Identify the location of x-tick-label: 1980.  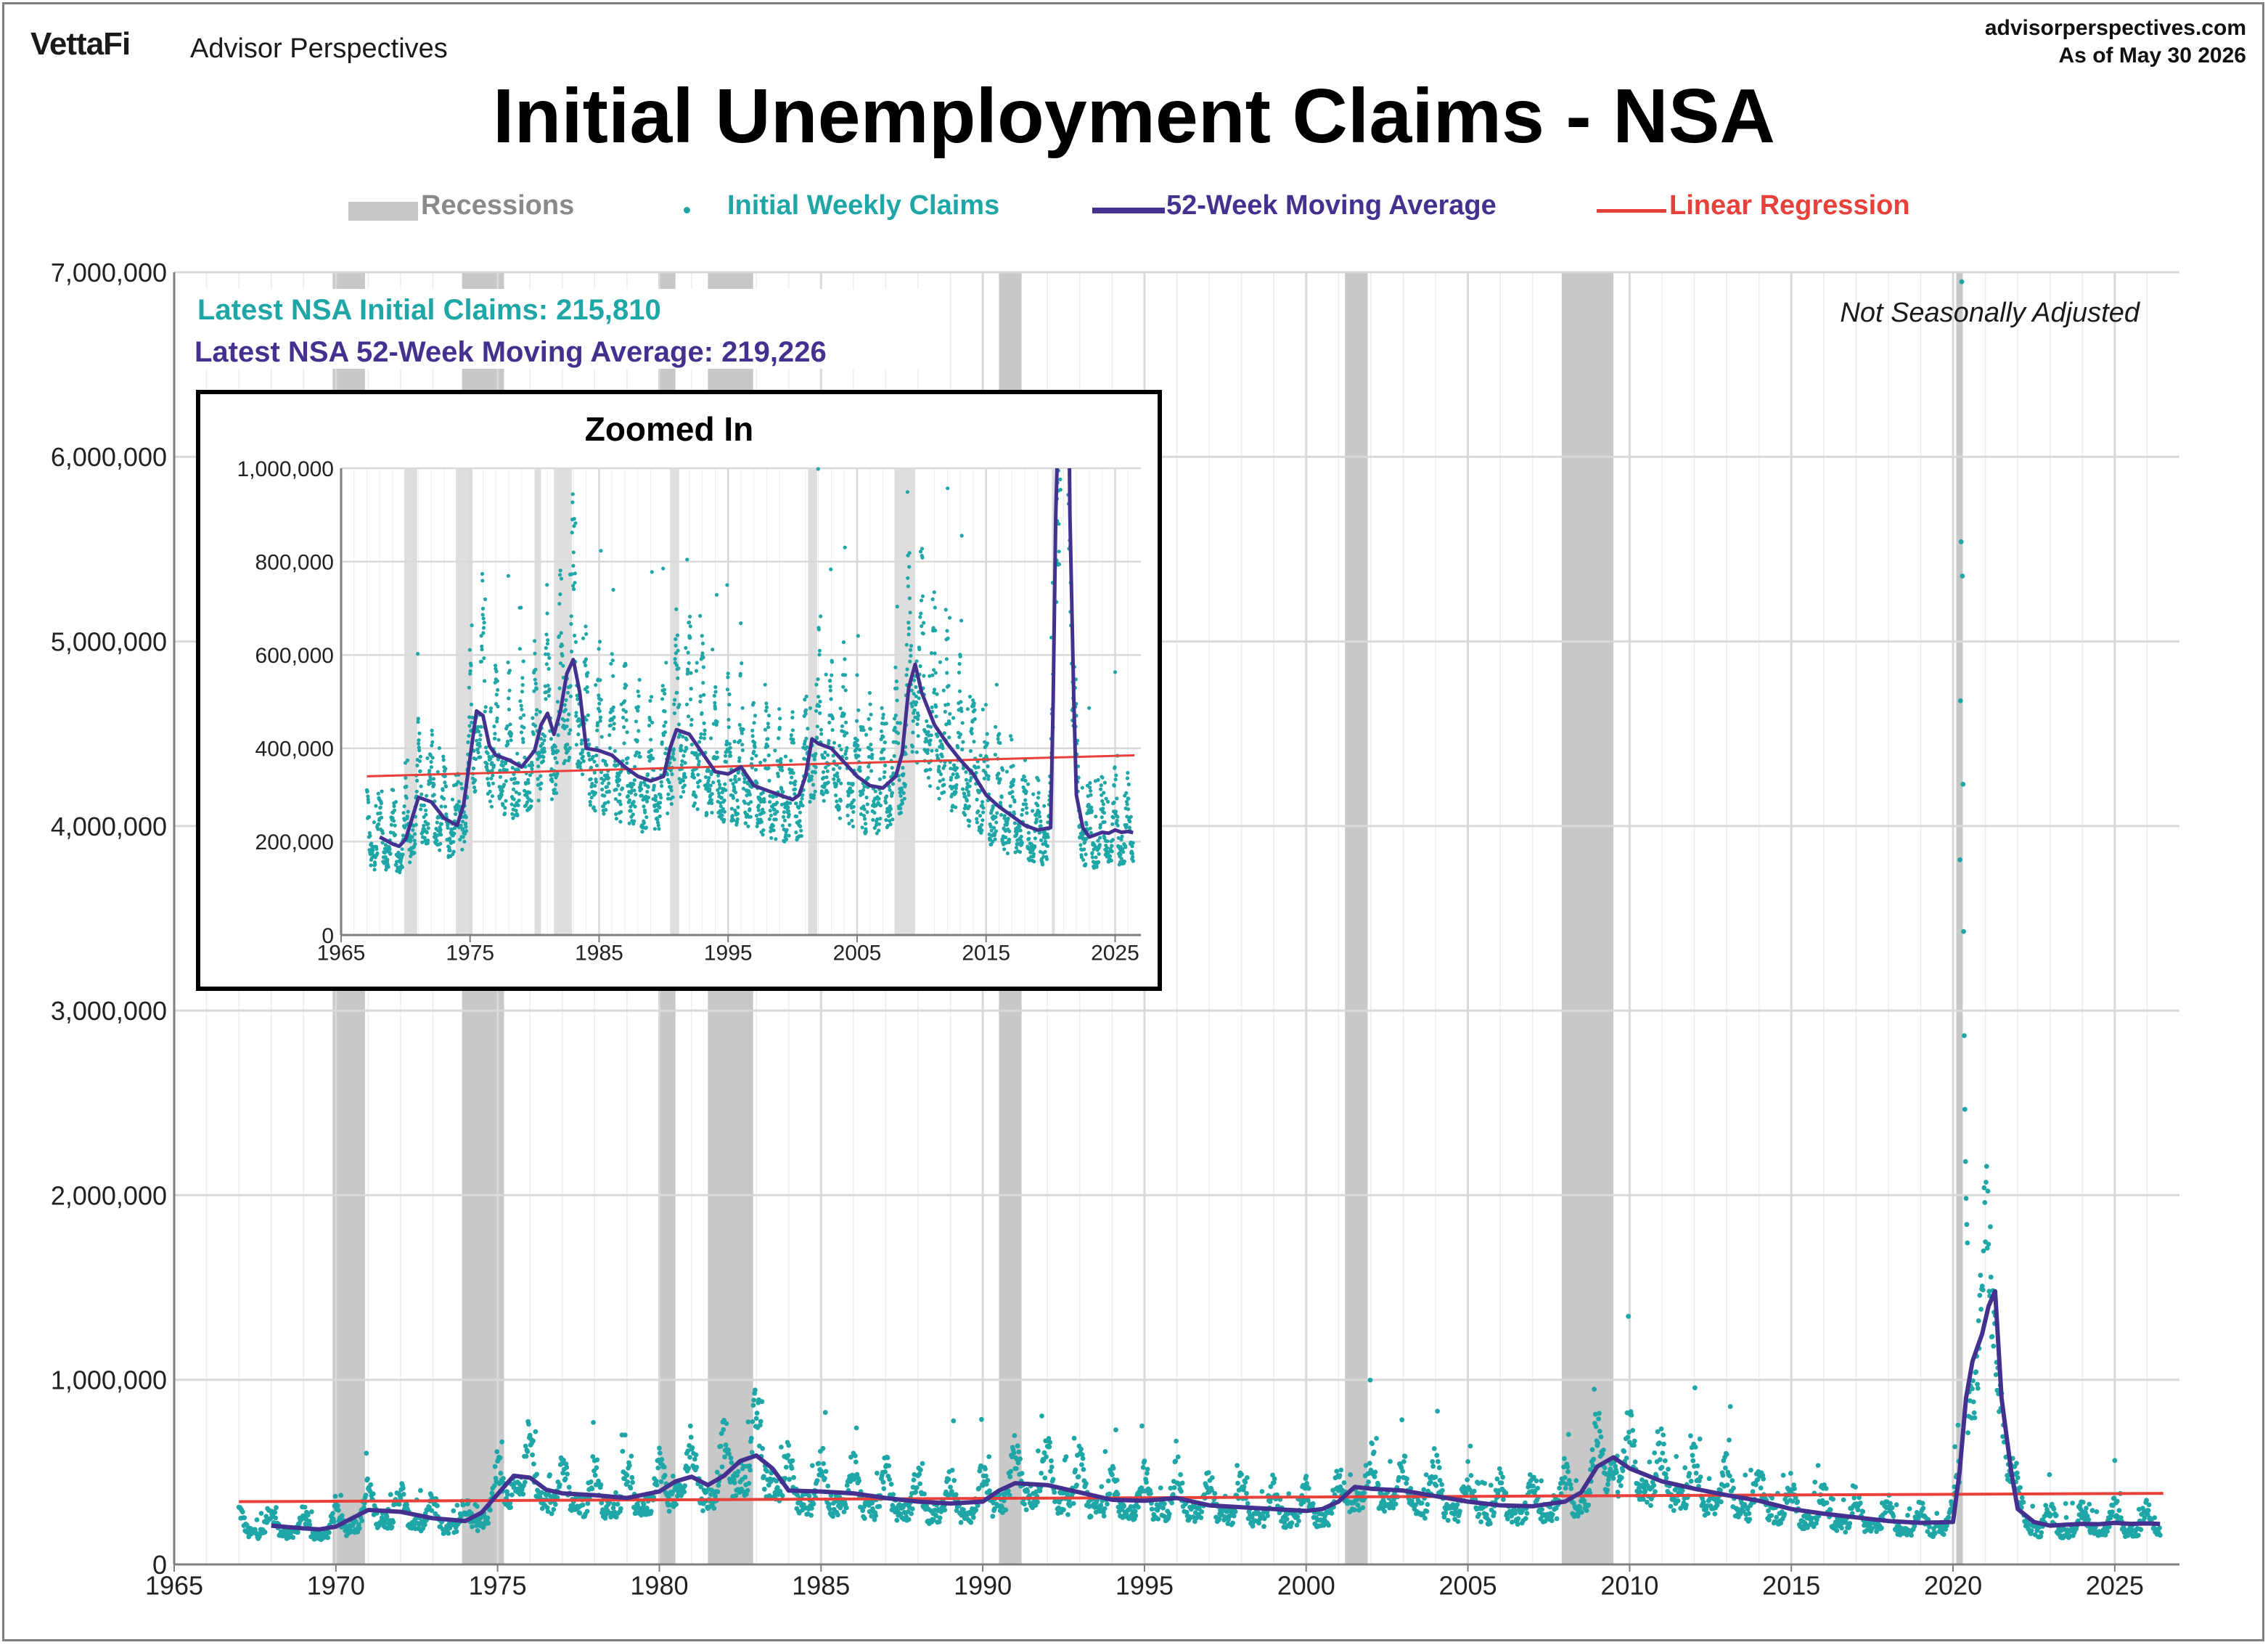
(659, 1585).